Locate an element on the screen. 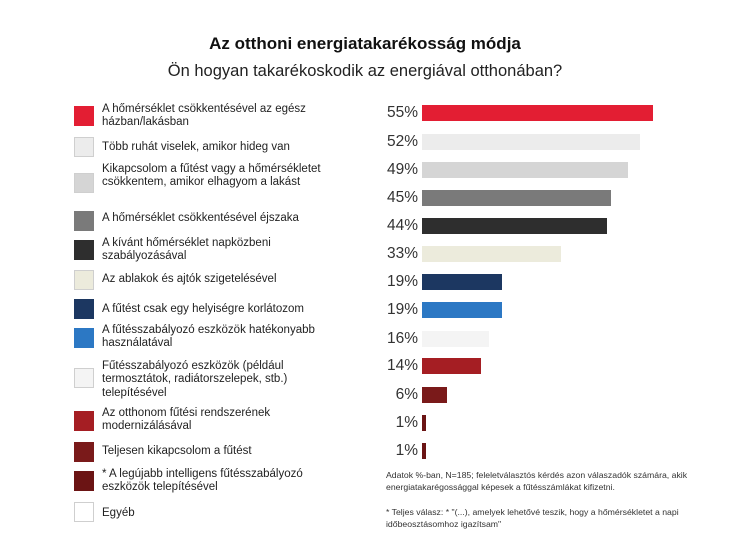 Image resolution: width=730 pixels, height=556 pixels. value-label: 16% is located at coordinates (402, 338).